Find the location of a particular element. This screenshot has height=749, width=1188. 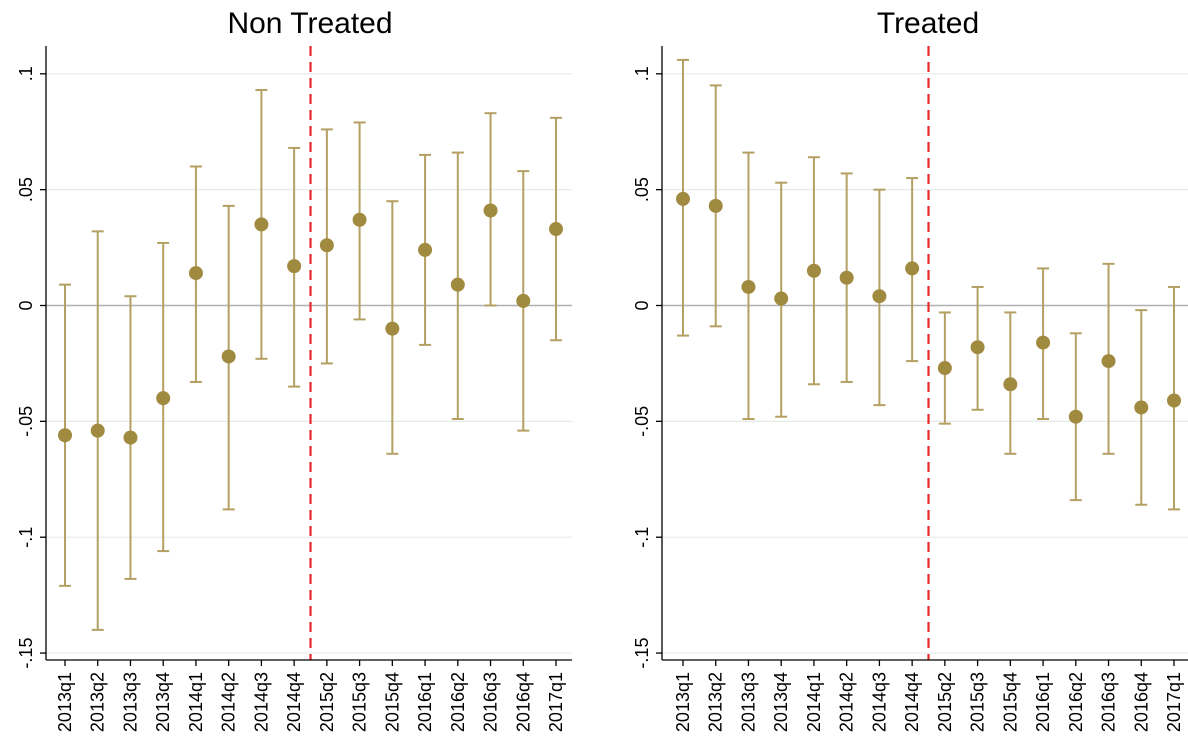

panel-title: Treated is located at coordinates (928, 23).